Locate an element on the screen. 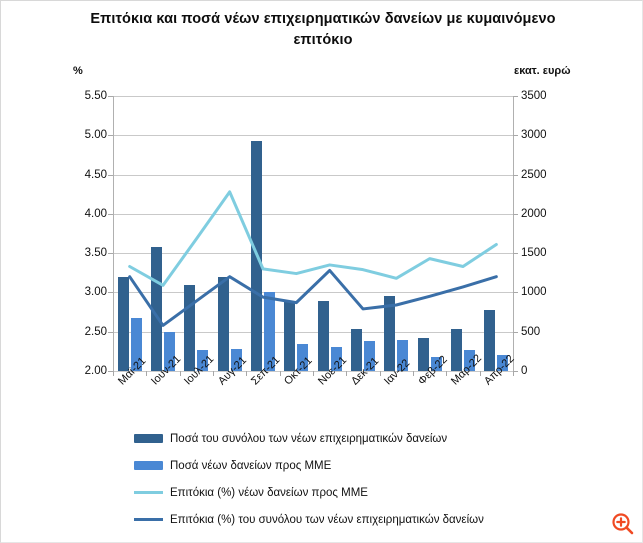 This screenshot has height=543, width=643. left-axis-tick-label: 5.00 is located at coordinates (95, 135).